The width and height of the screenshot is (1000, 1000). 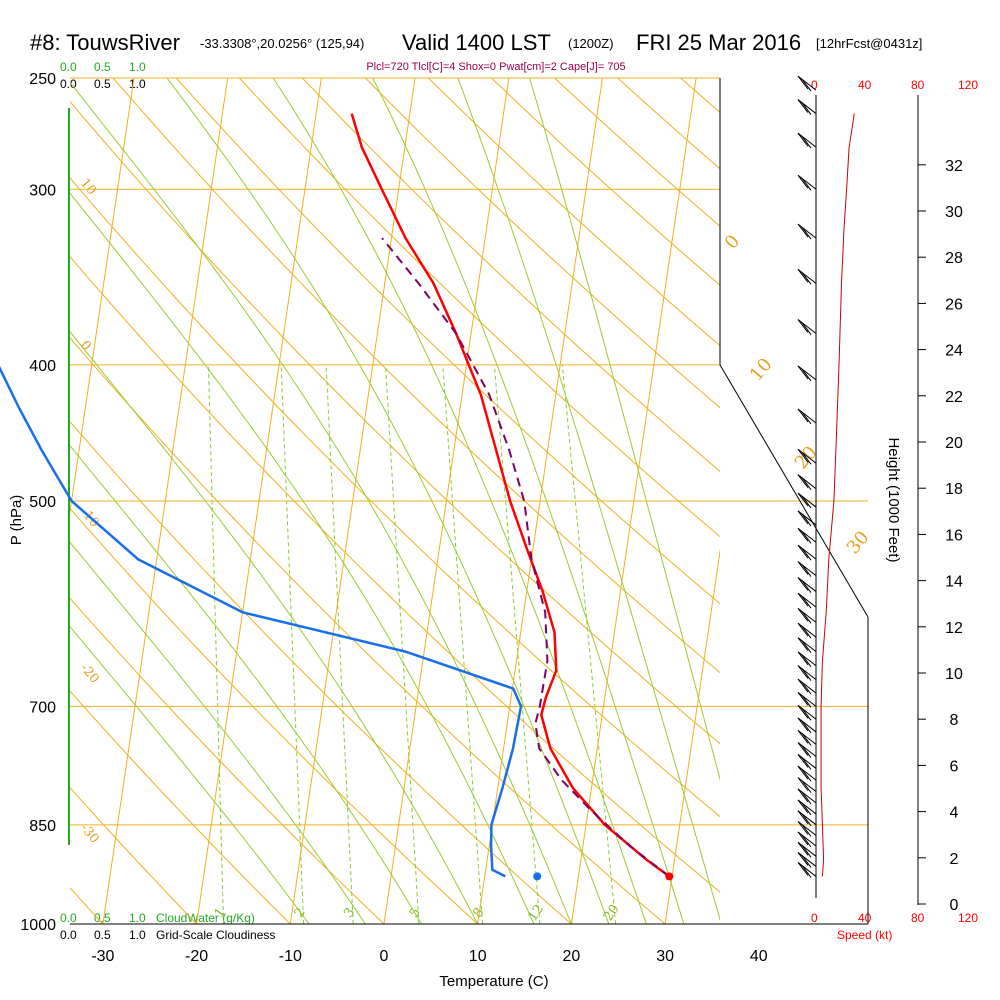 I want to click on diagonal-border, so click(x=794, y=491).